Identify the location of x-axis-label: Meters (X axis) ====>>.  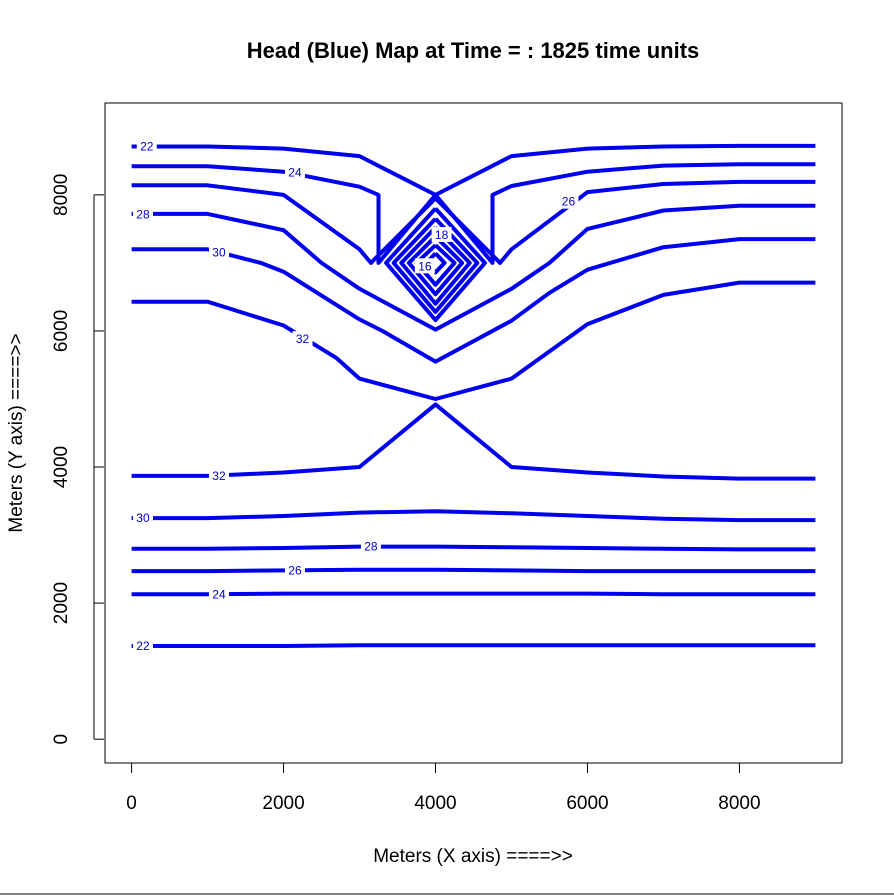
(473, 856).